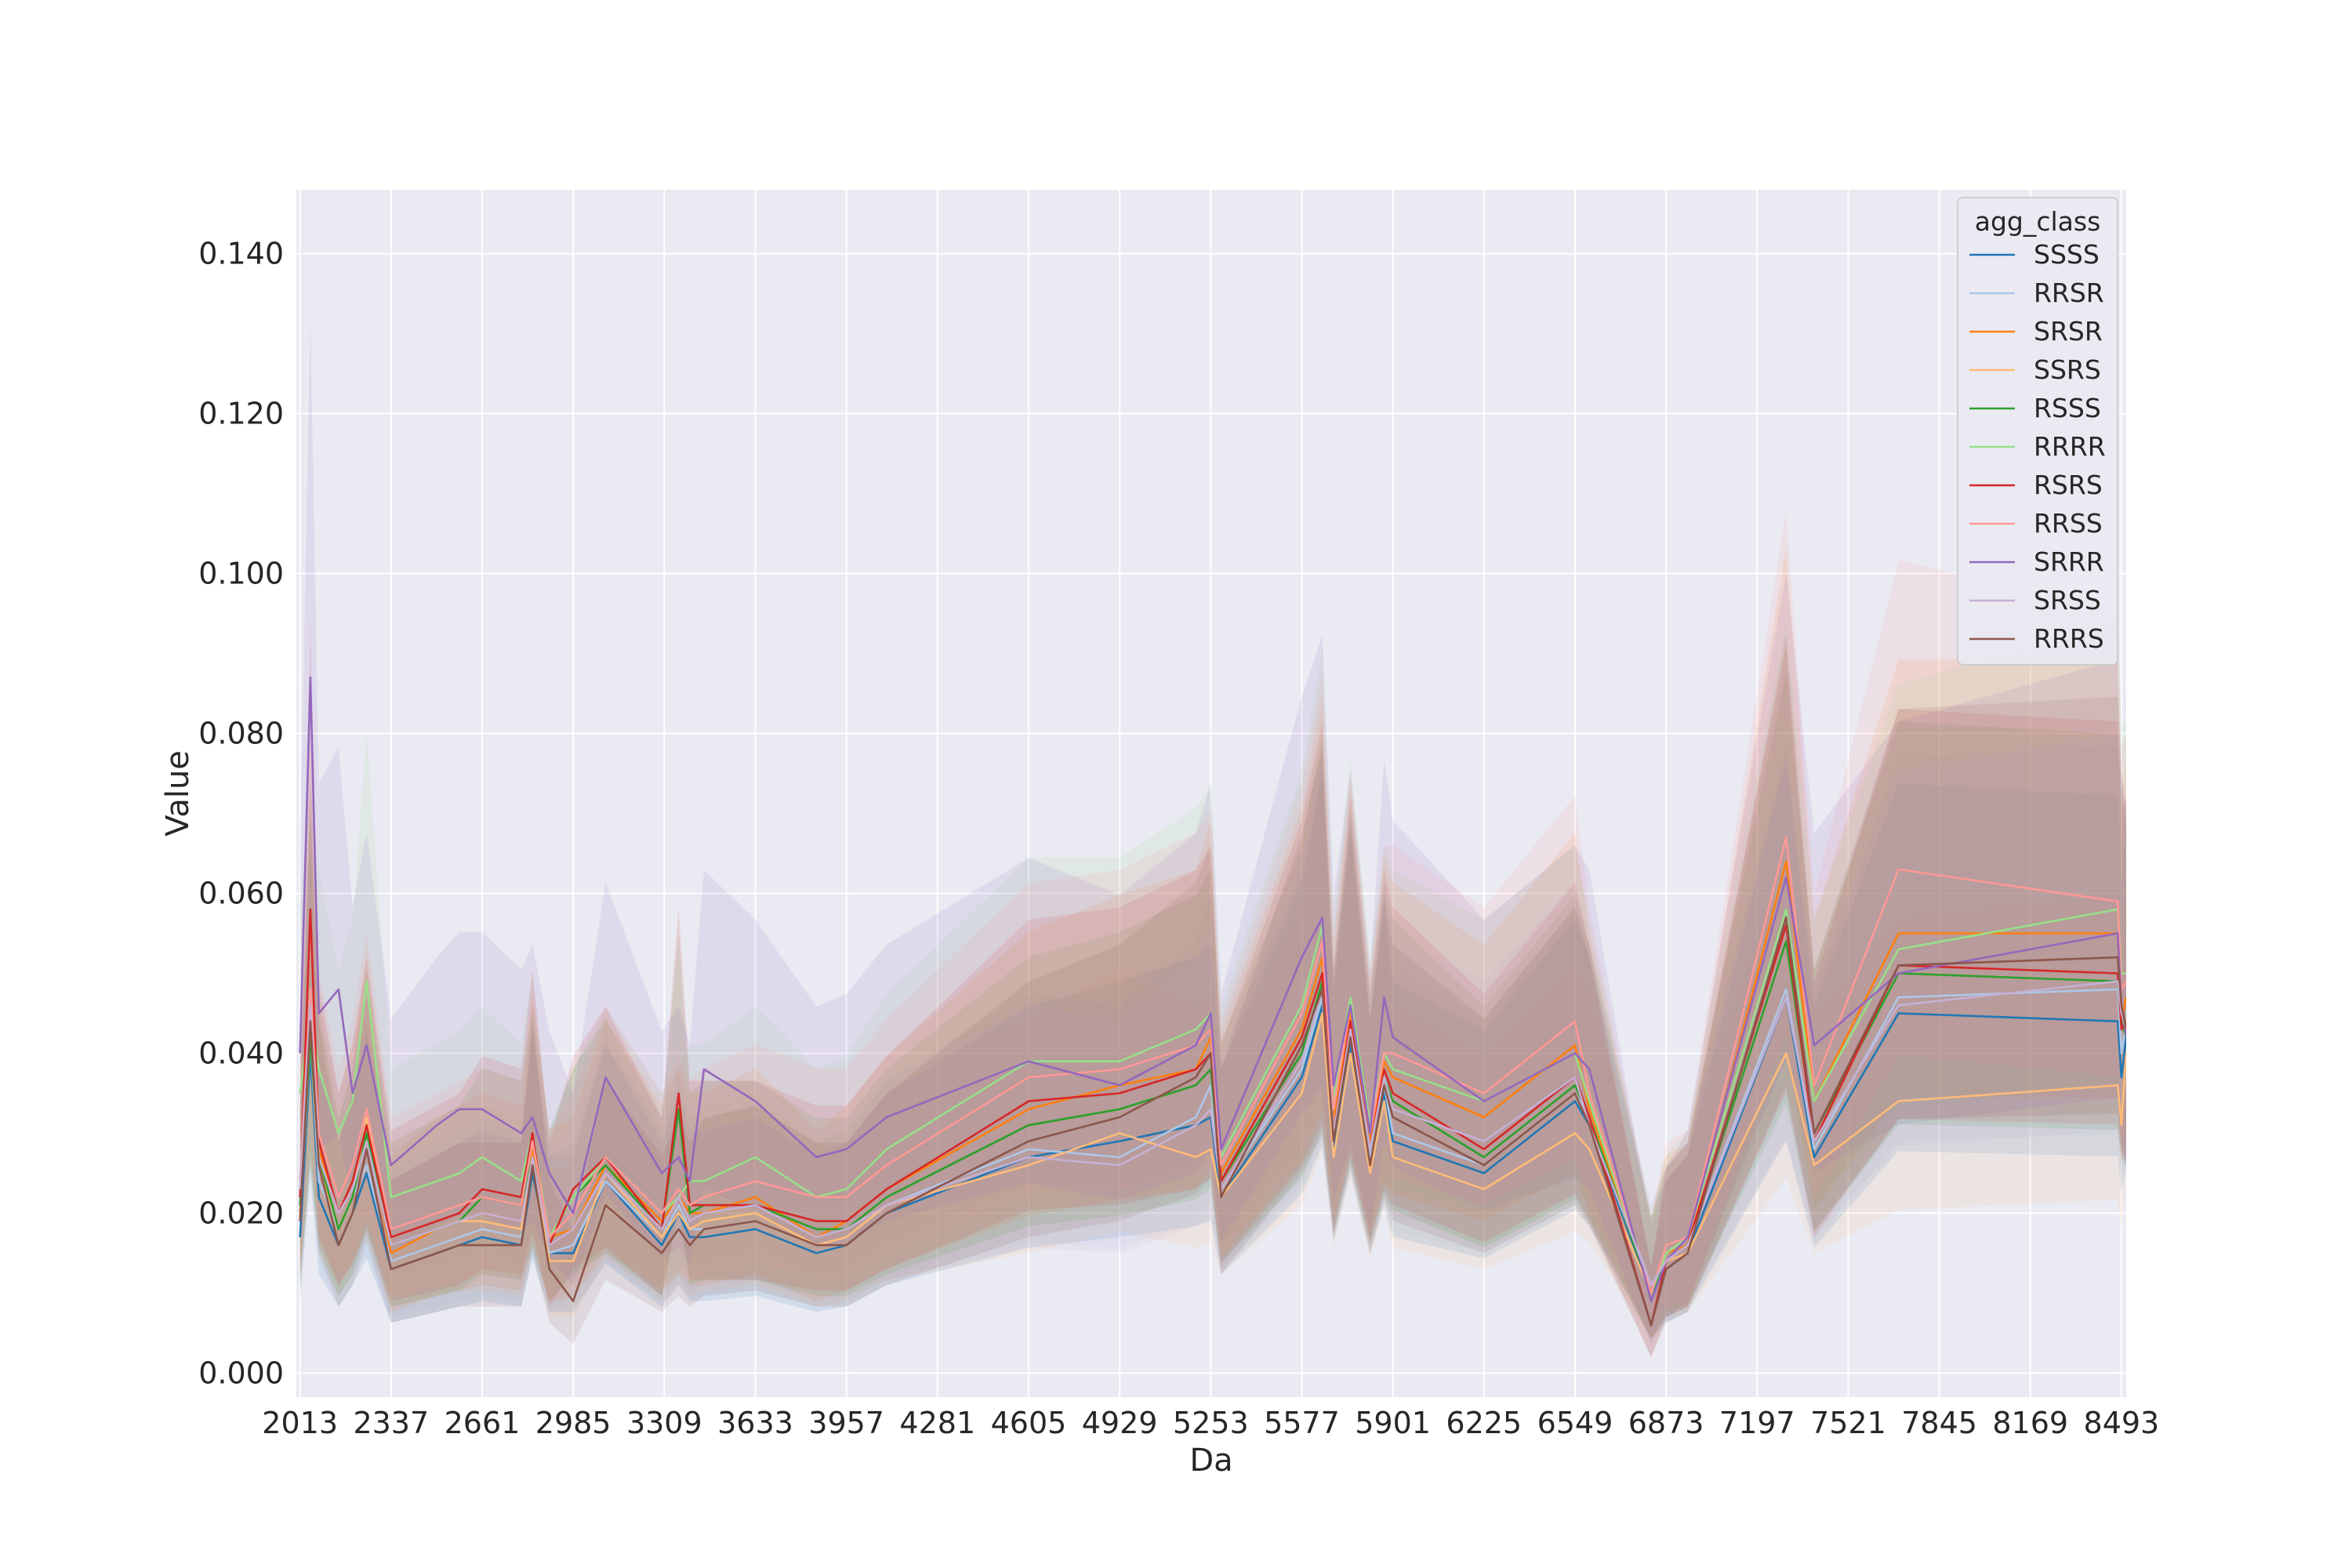 The width and height of the screenshot is (2352, 1568). What do you see at coordinates (1757, 1423) in the screenshot?
I see `x-tick-label: 7197` at bounding box center [1757, 1423].